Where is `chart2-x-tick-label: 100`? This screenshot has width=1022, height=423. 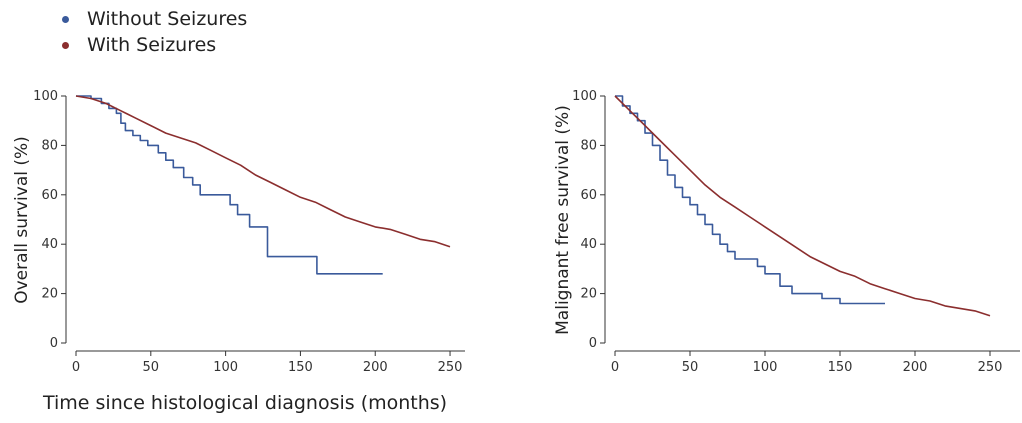
chart2-x-tick-label: 100 is located at coordinates (765, 367).